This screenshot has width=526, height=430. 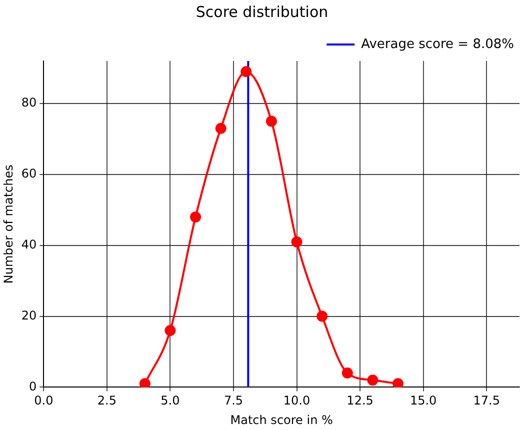 I want to click on x-axis-title: Match score in %, so click(x=281, y=419).